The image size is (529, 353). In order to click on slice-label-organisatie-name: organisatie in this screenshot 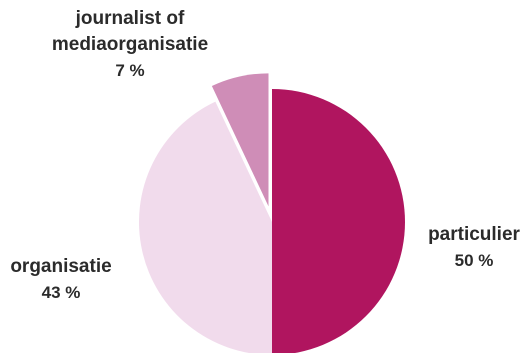, I will do `click(61, 266)`.